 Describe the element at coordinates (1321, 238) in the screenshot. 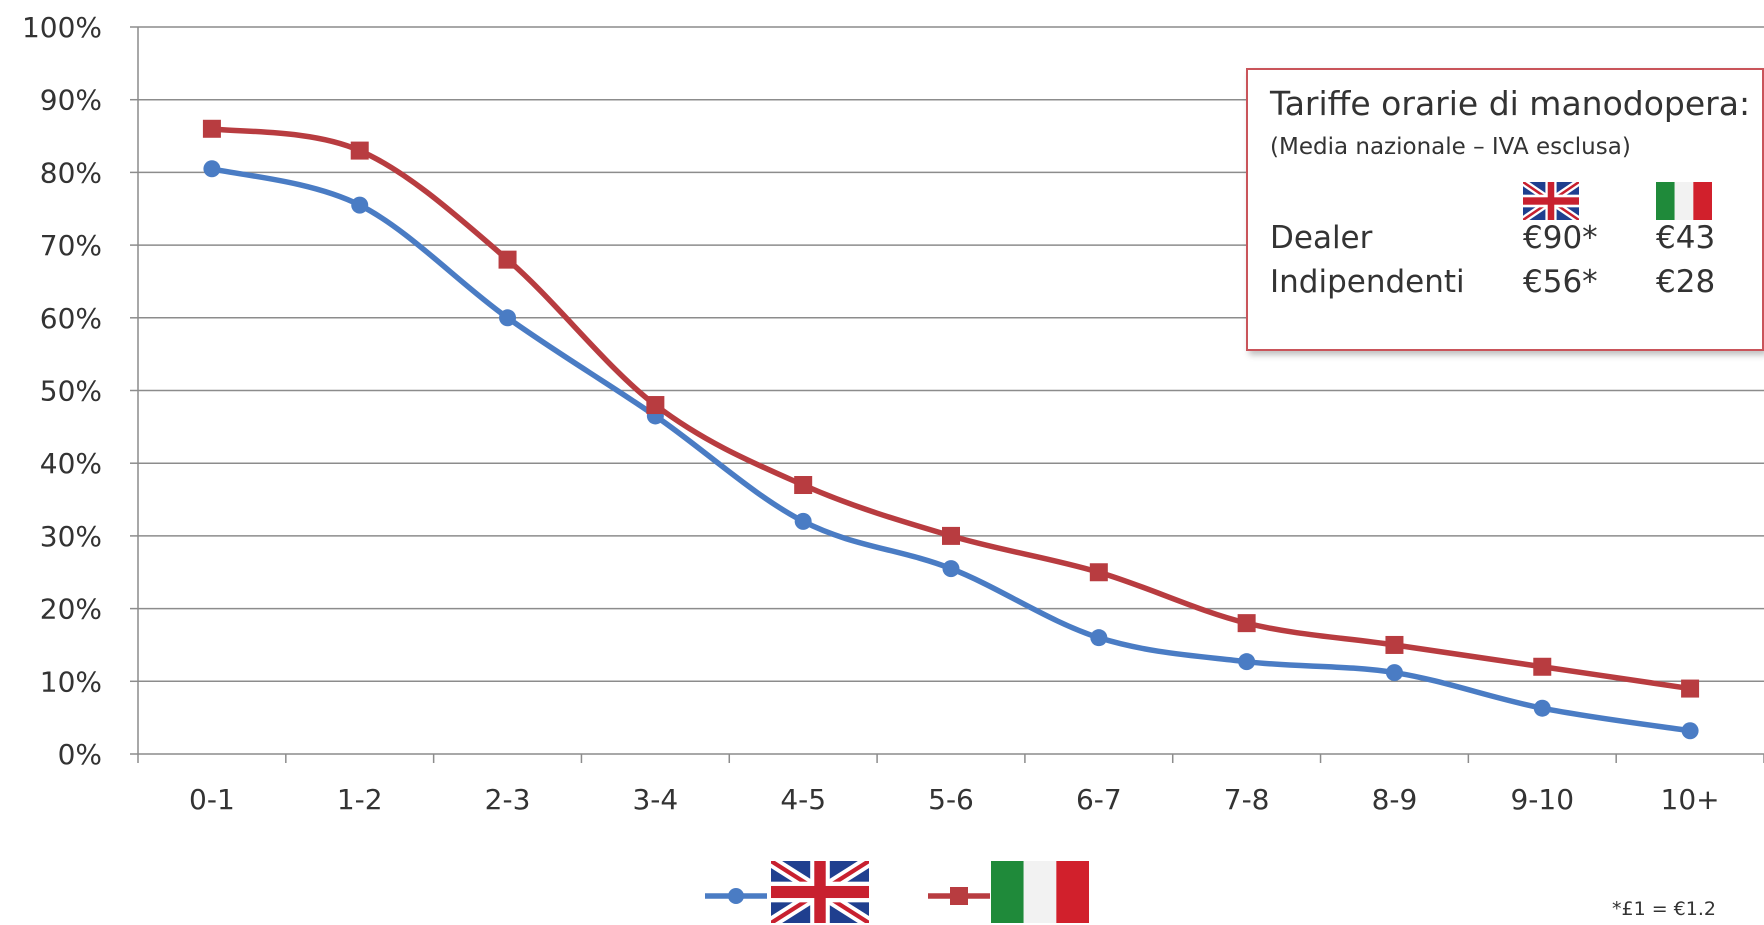

I see `row-label-dealer: Dealer` at that location.